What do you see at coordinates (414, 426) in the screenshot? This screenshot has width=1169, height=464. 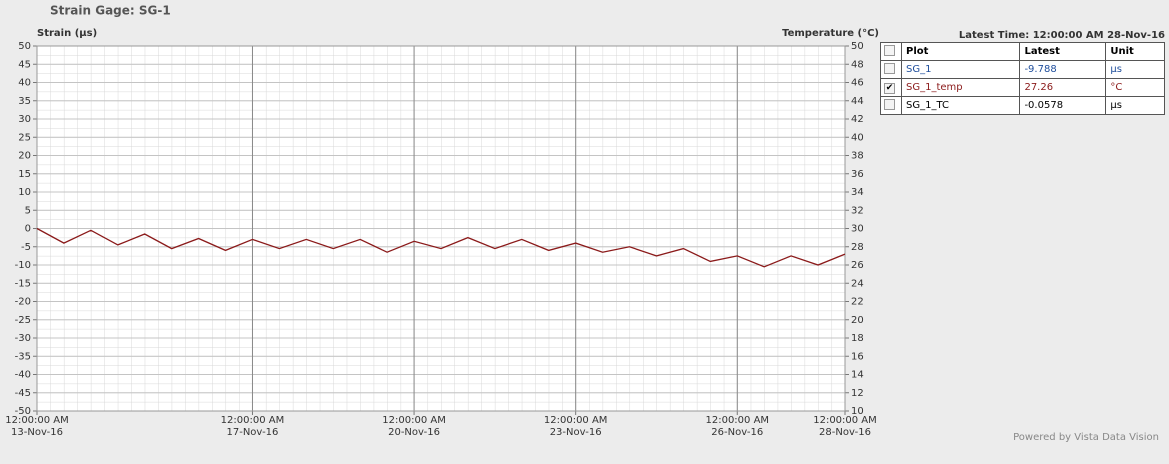 I see `x-tick-label: 12:00:00 AM 20-Nov-16` at bounding box center [414, 426].